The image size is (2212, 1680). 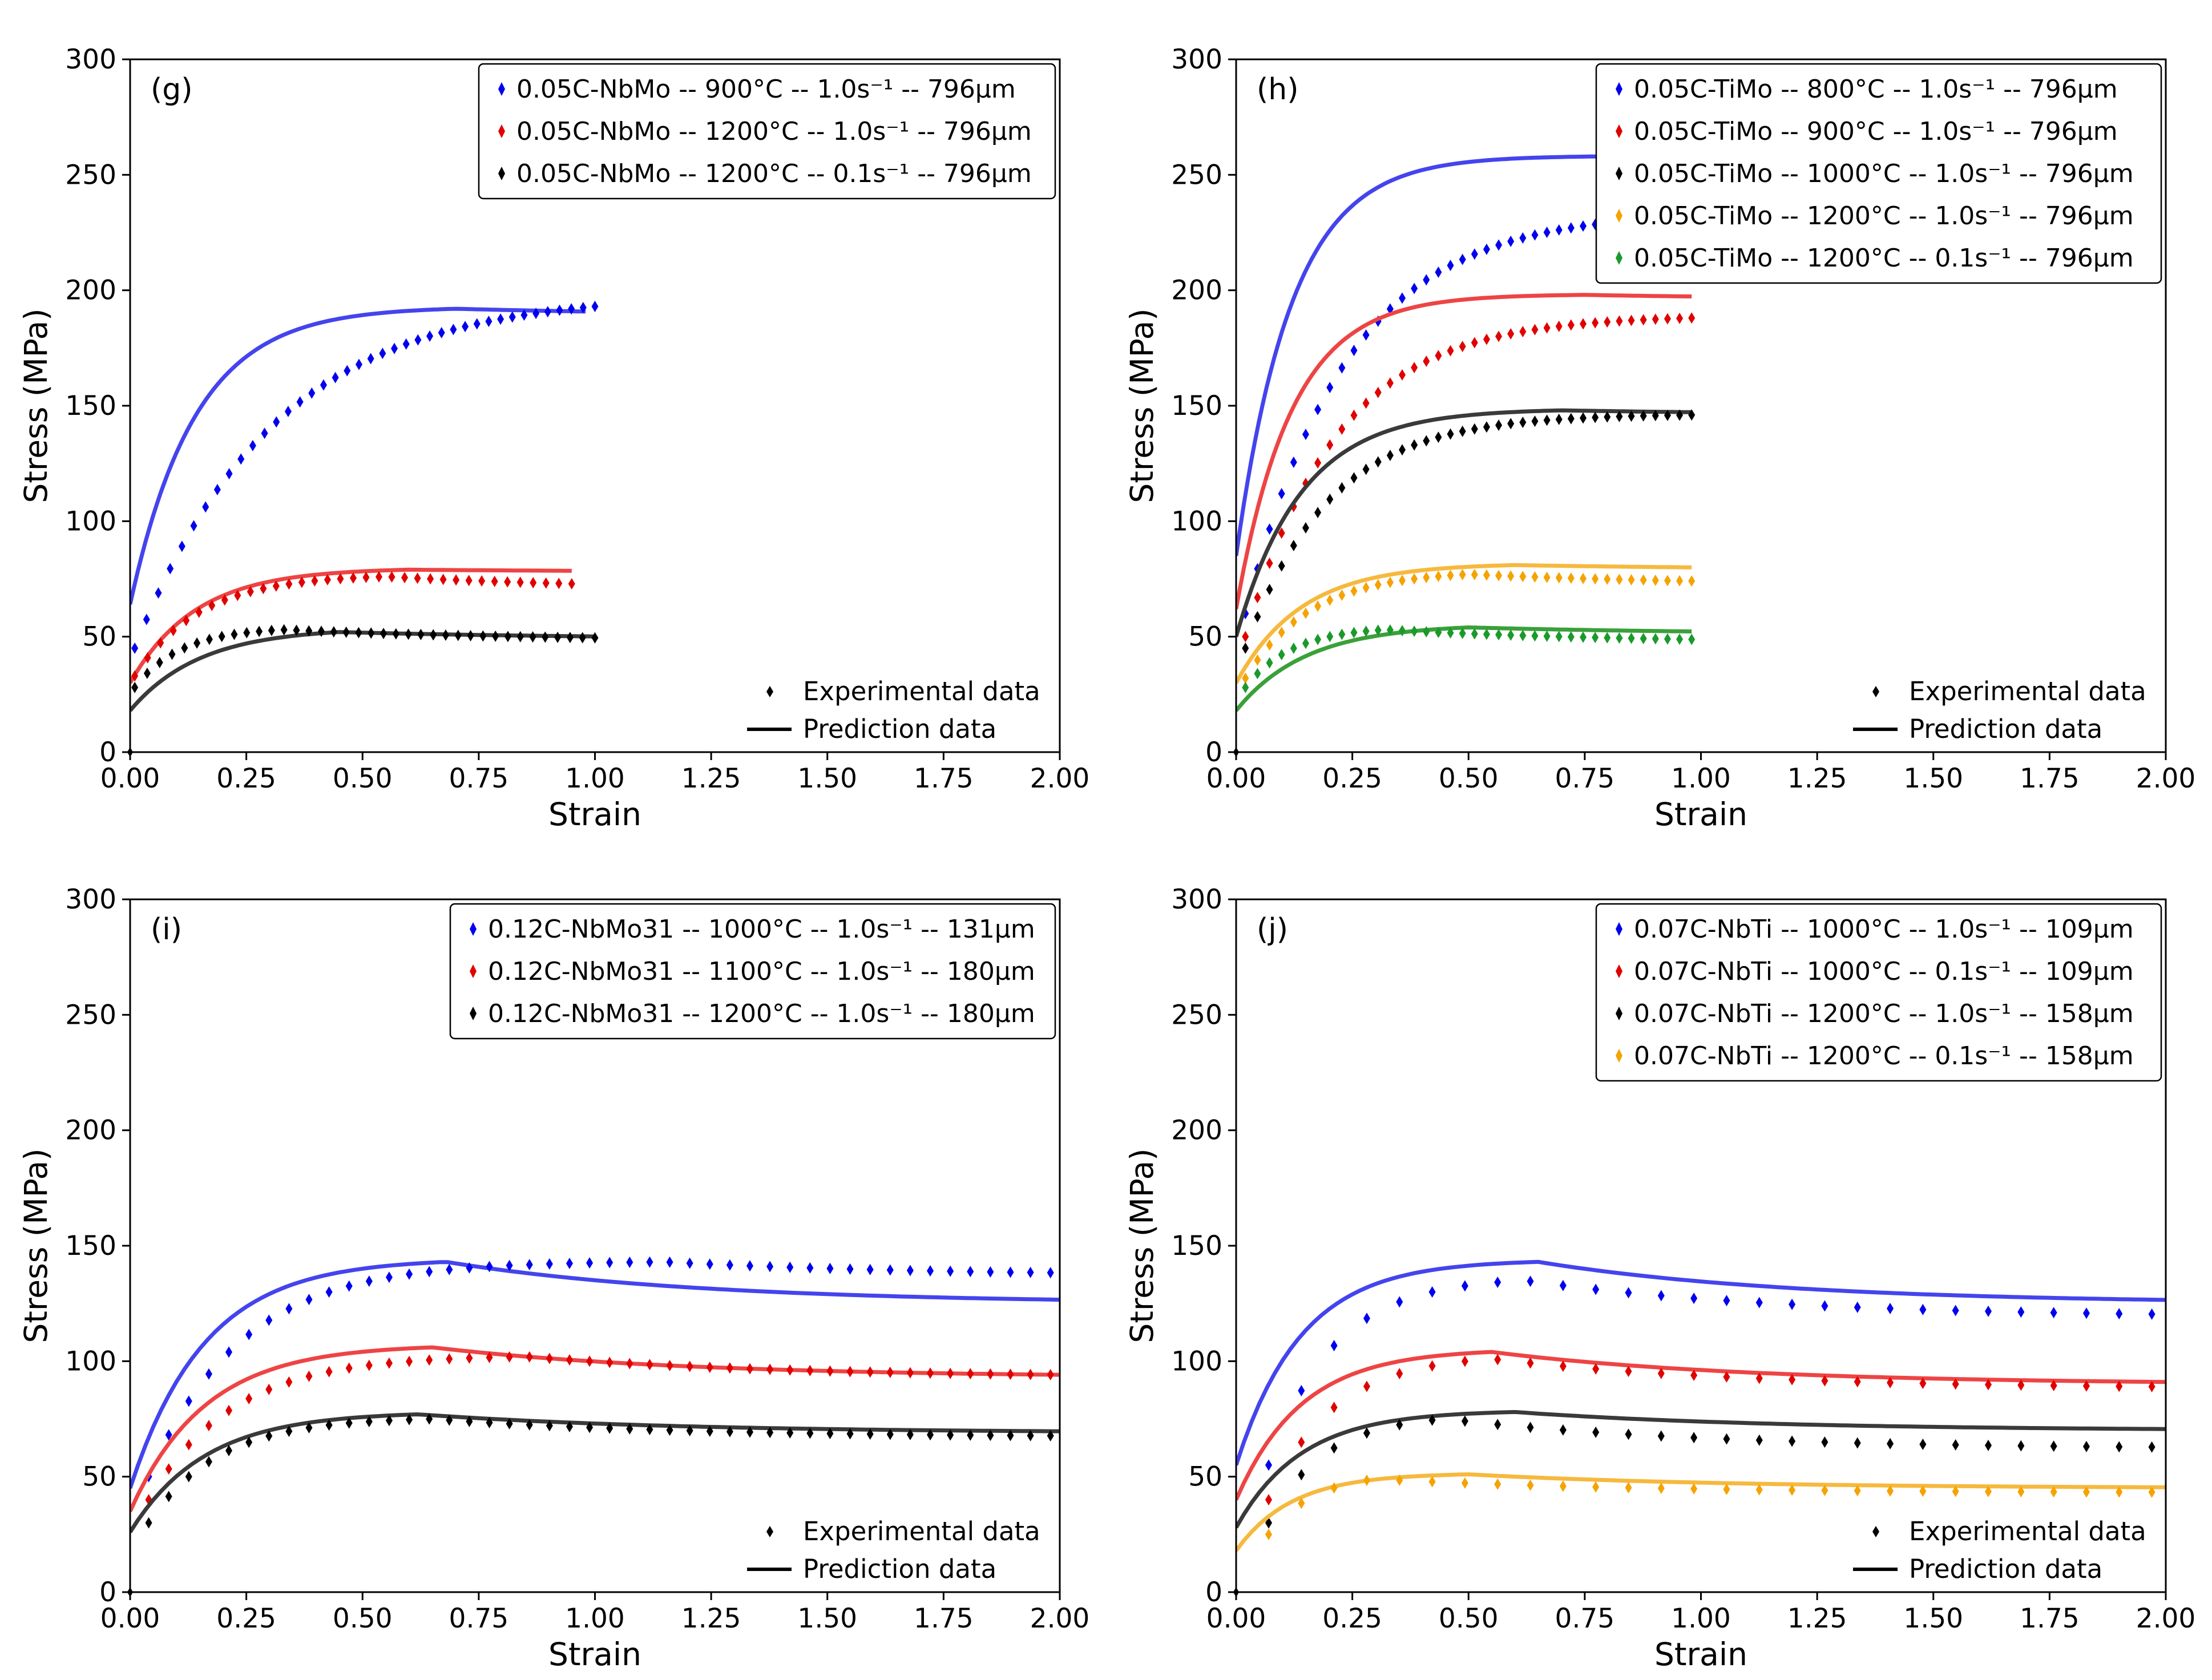 What do you see at coordinates (1619, 173) in the screenshot?
I see `legend-marker-black` at bounding box center [1619, 173].